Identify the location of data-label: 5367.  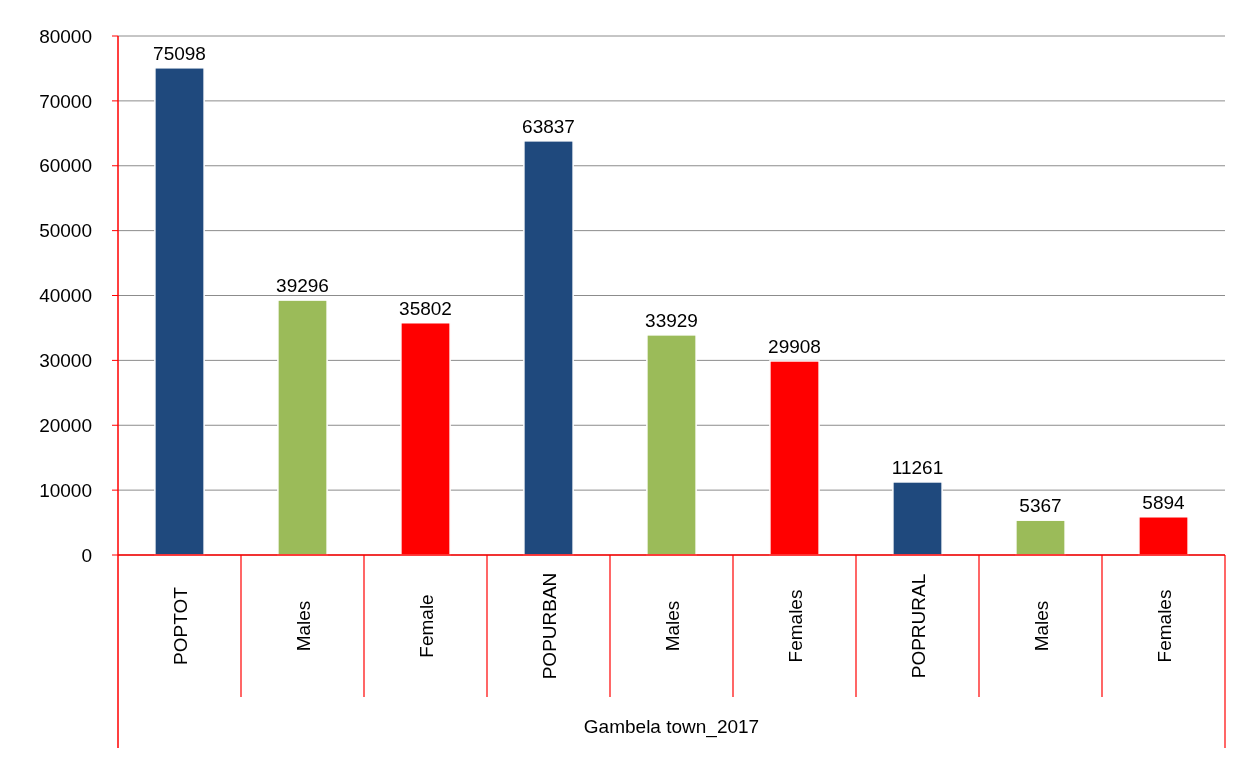
(1040, 506).